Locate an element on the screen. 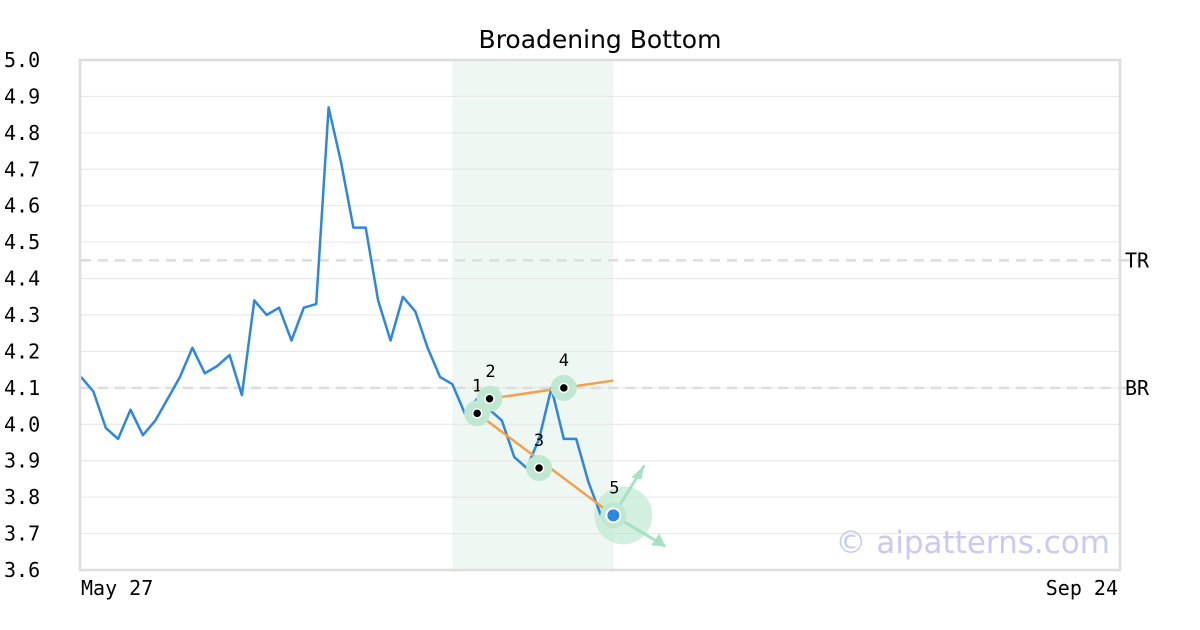  y-tick-label: 4.6 is located at coordinates (22, 206).